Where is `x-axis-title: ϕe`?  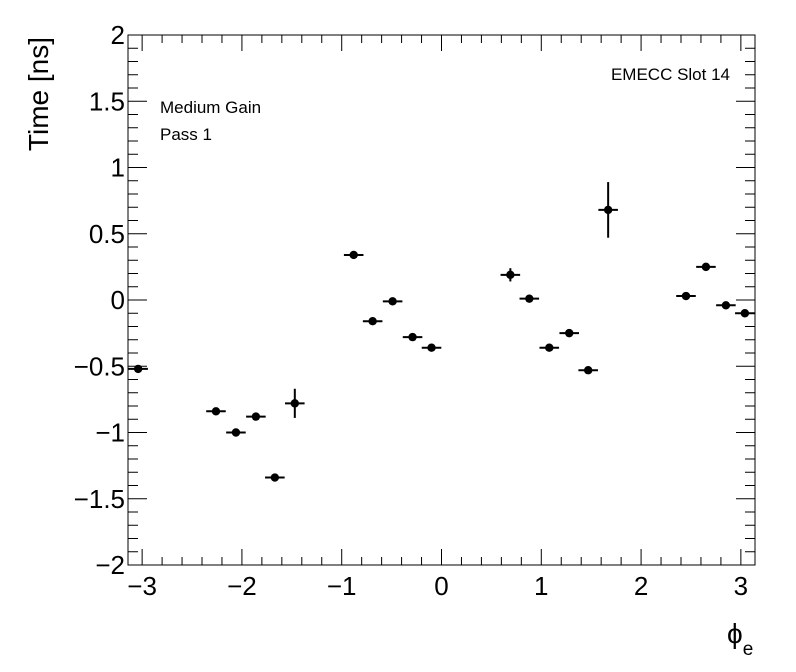 x-axis-title: ϕe is located at coordinates (740, 639).